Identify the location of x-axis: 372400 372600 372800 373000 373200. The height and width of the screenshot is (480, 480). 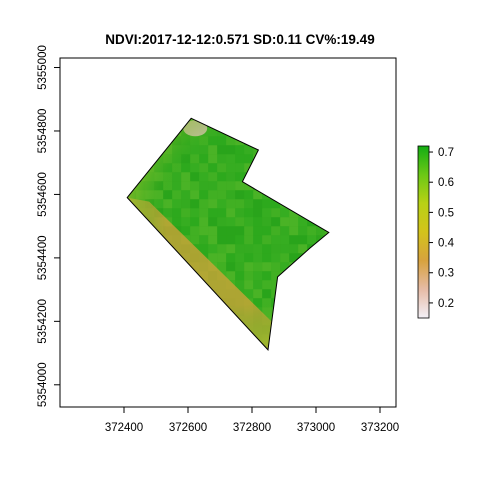
(252, 420).